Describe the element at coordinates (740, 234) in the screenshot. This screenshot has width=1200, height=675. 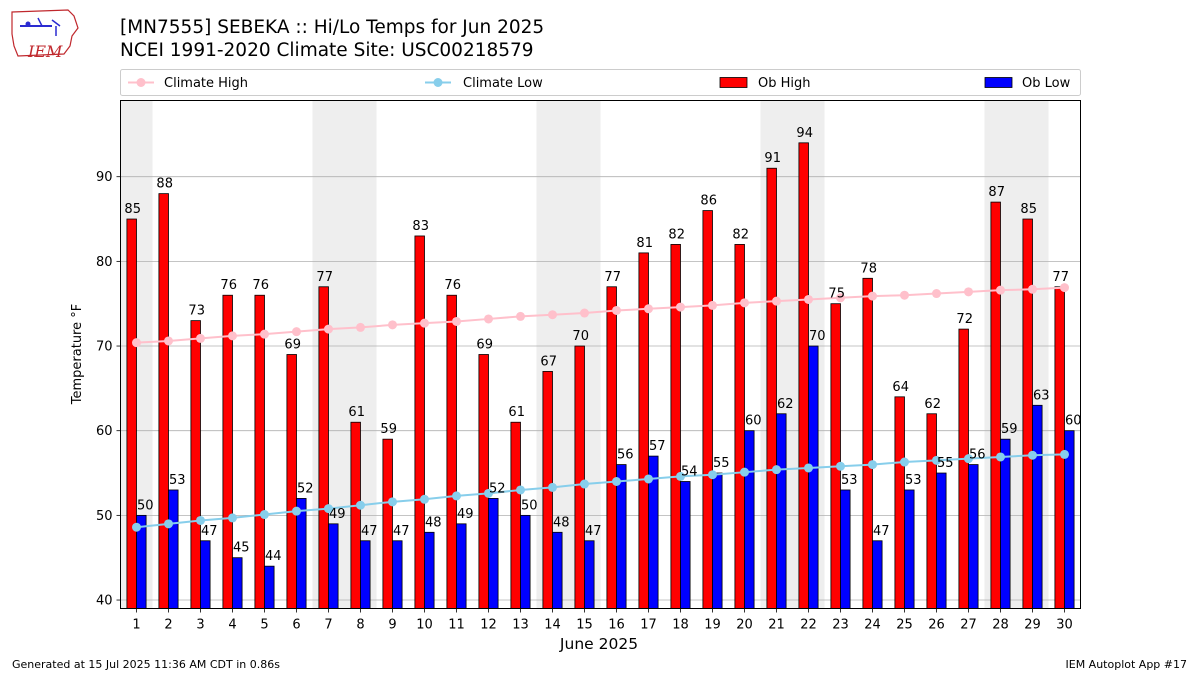
I see `data-label-high: 82` at that location.